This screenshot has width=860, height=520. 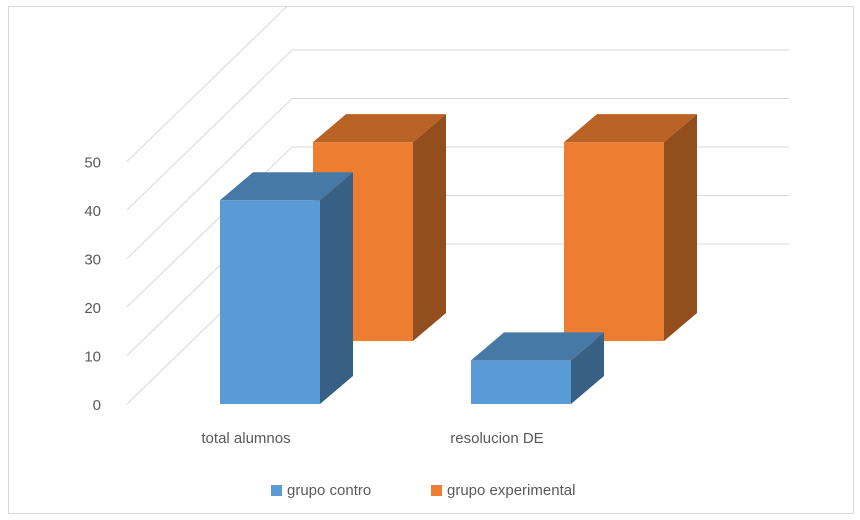 I want to click on legend-swatch-grupo-experimental, so click(x=436, y=490).